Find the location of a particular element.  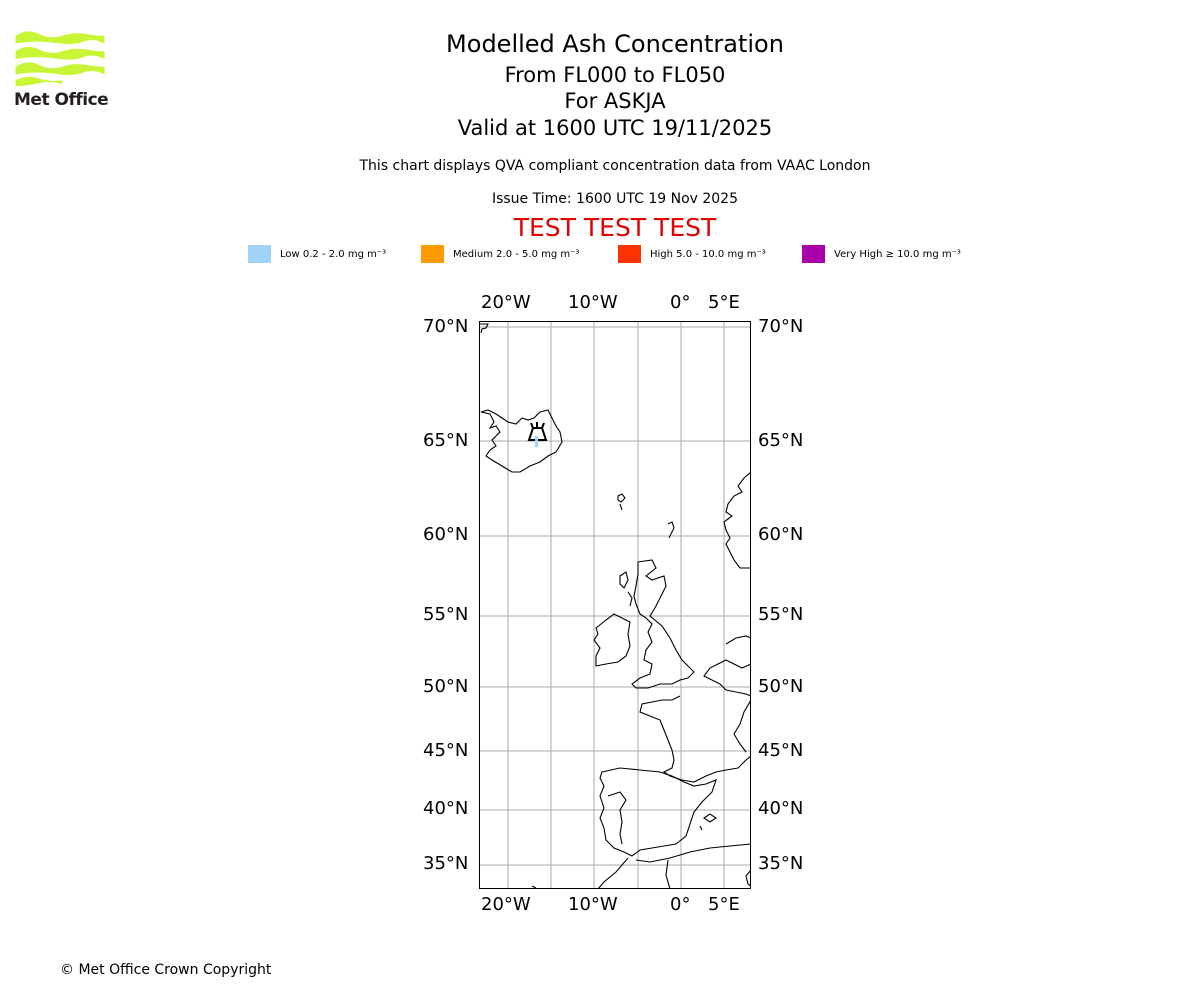

legend-item-low: Low 0.2 - 2.0 mg m⁻³ is located at coordinates (317, 254).